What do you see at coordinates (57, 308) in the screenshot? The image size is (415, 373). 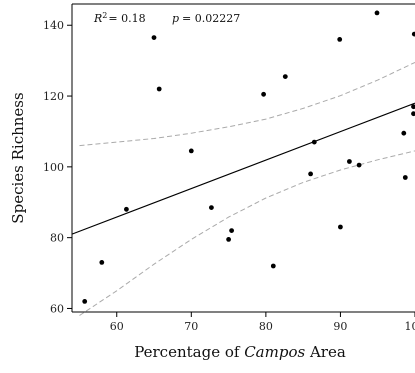 I see `y-tick-label: 60` at bounding box center [57, 308].